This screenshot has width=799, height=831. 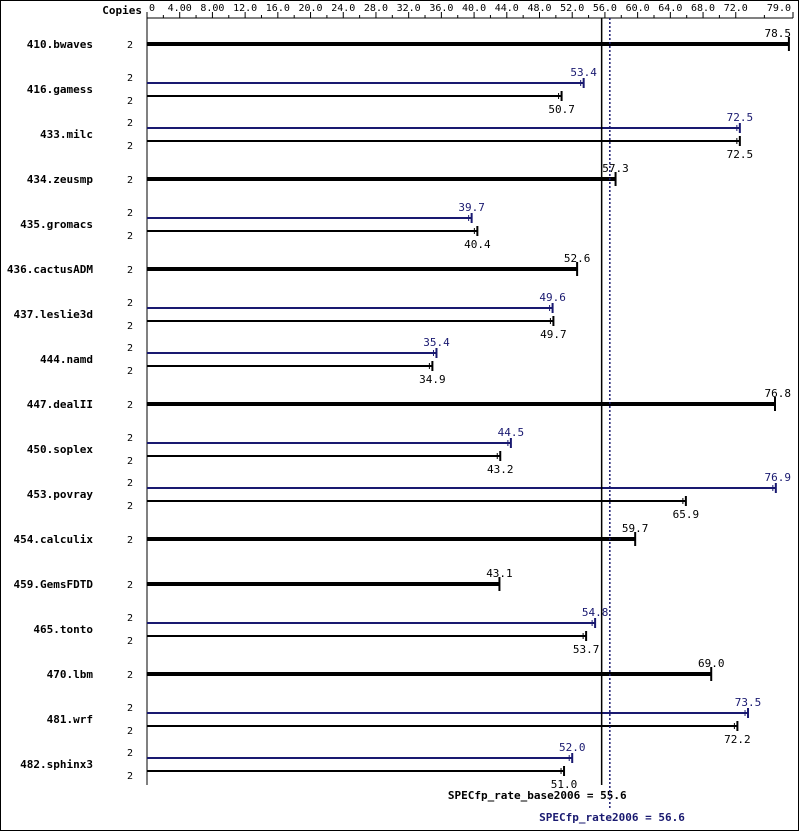 I want to click on peak-value-label: 53.4, so click(x=583, y=72).